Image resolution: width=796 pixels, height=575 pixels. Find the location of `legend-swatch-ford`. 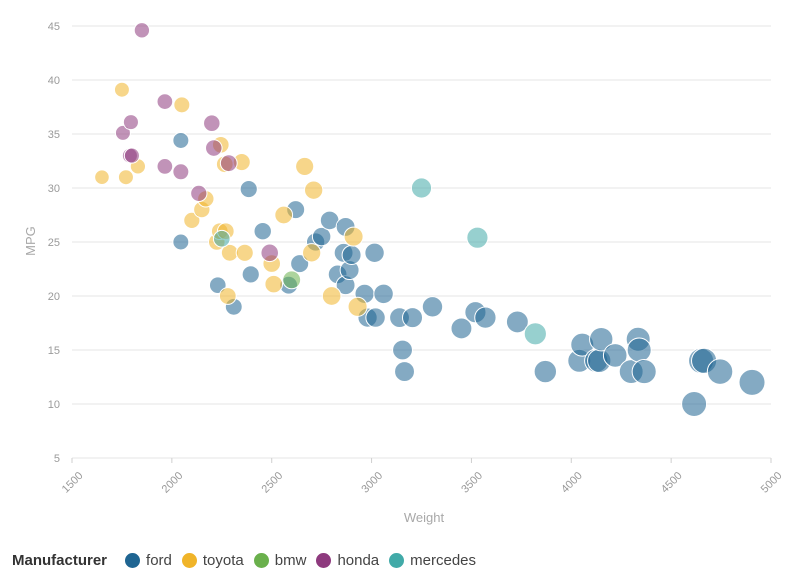

legend-swatch-ford is located at coordinates (133, 560).